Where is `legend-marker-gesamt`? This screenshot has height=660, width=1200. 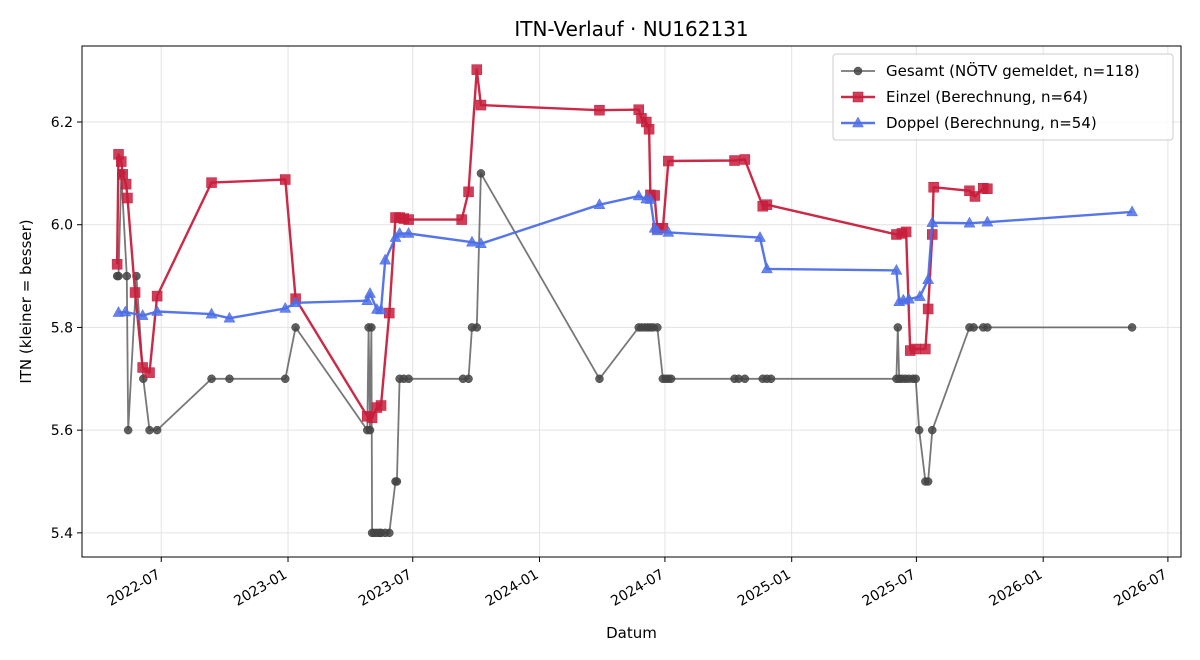 legend-marker-gesamt is located at coordinates (858, 71).